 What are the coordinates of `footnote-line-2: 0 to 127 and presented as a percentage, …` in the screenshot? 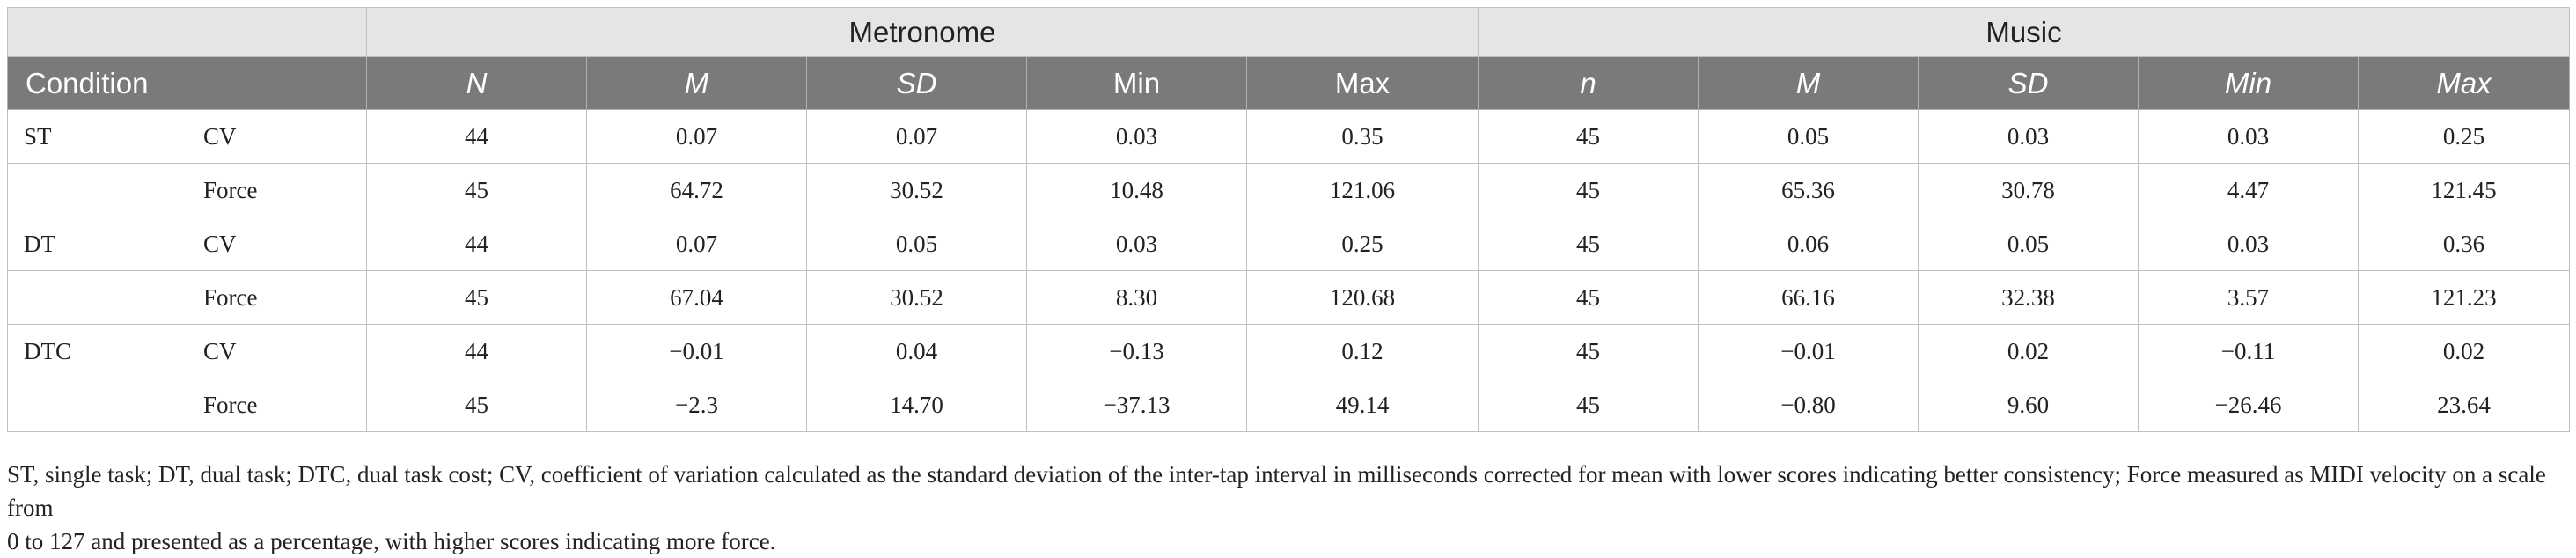 It's located at (391, 541).